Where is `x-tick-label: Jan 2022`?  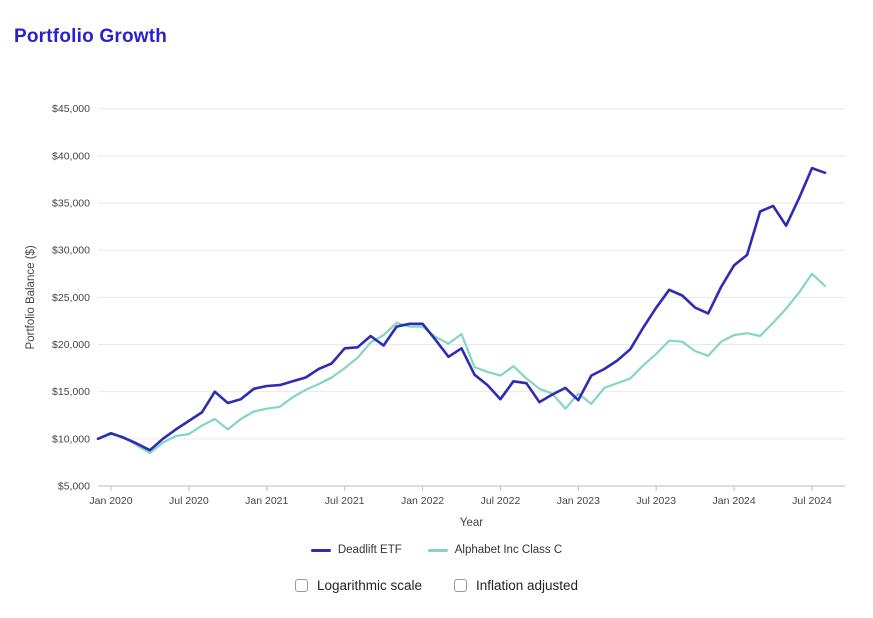 x-tick-label: Jan 2022 is located at coordinates (422, 501).